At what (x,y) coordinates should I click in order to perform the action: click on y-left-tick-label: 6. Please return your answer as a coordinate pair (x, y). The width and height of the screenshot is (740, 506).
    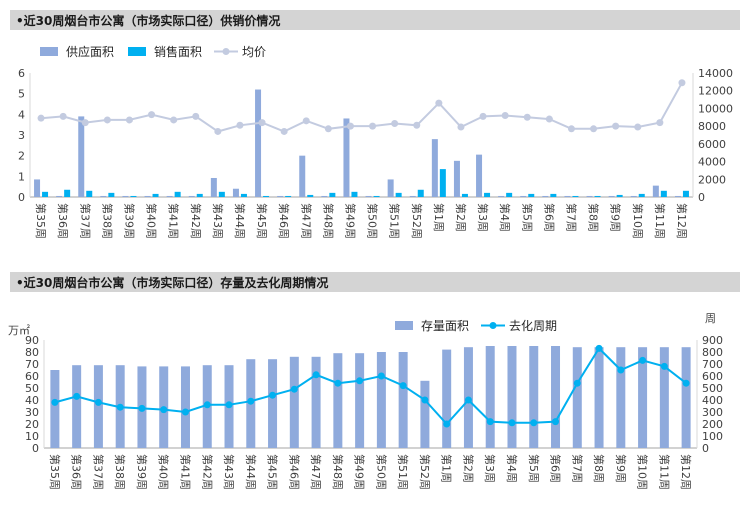
    Looking at the image, I should click on (21, 73).